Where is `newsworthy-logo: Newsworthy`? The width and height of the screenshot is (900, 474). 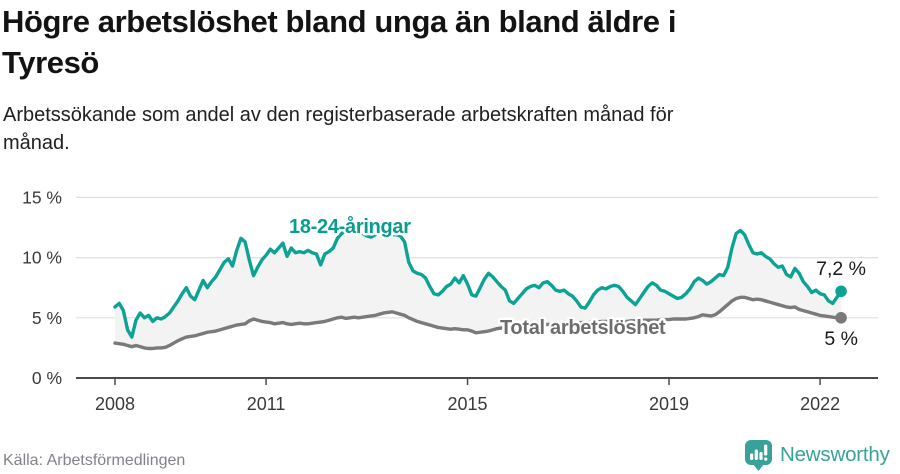
newsworthy-logo: Newsworthy is located at coordinates (817, 455).